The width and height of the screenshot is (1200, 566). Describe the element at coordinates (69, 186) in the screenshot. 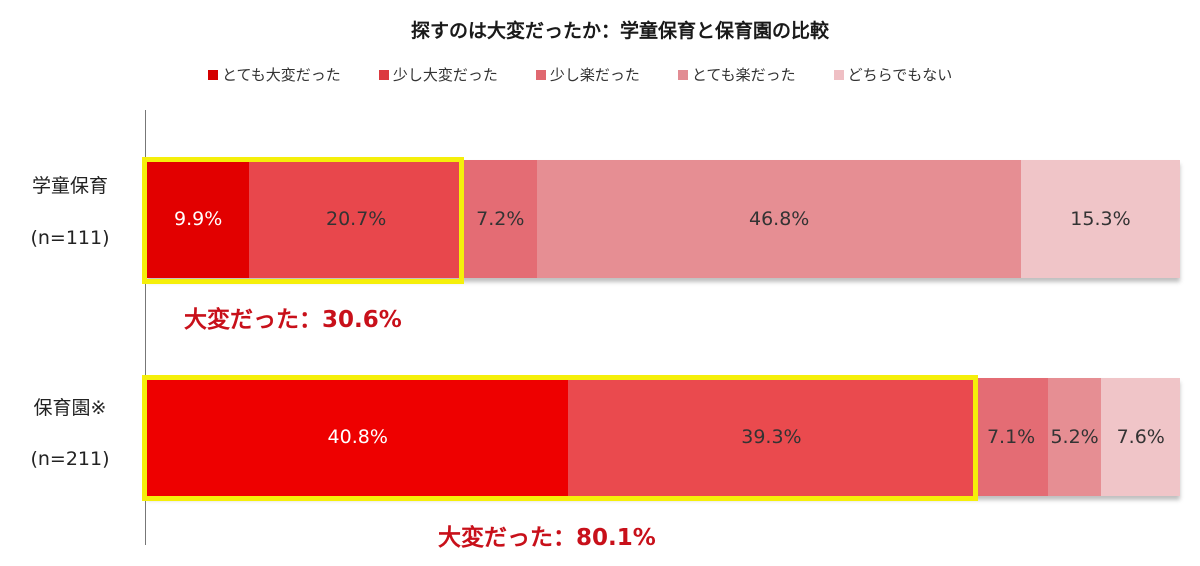

I see `row-label-gakudo: 学童保育` at that location.